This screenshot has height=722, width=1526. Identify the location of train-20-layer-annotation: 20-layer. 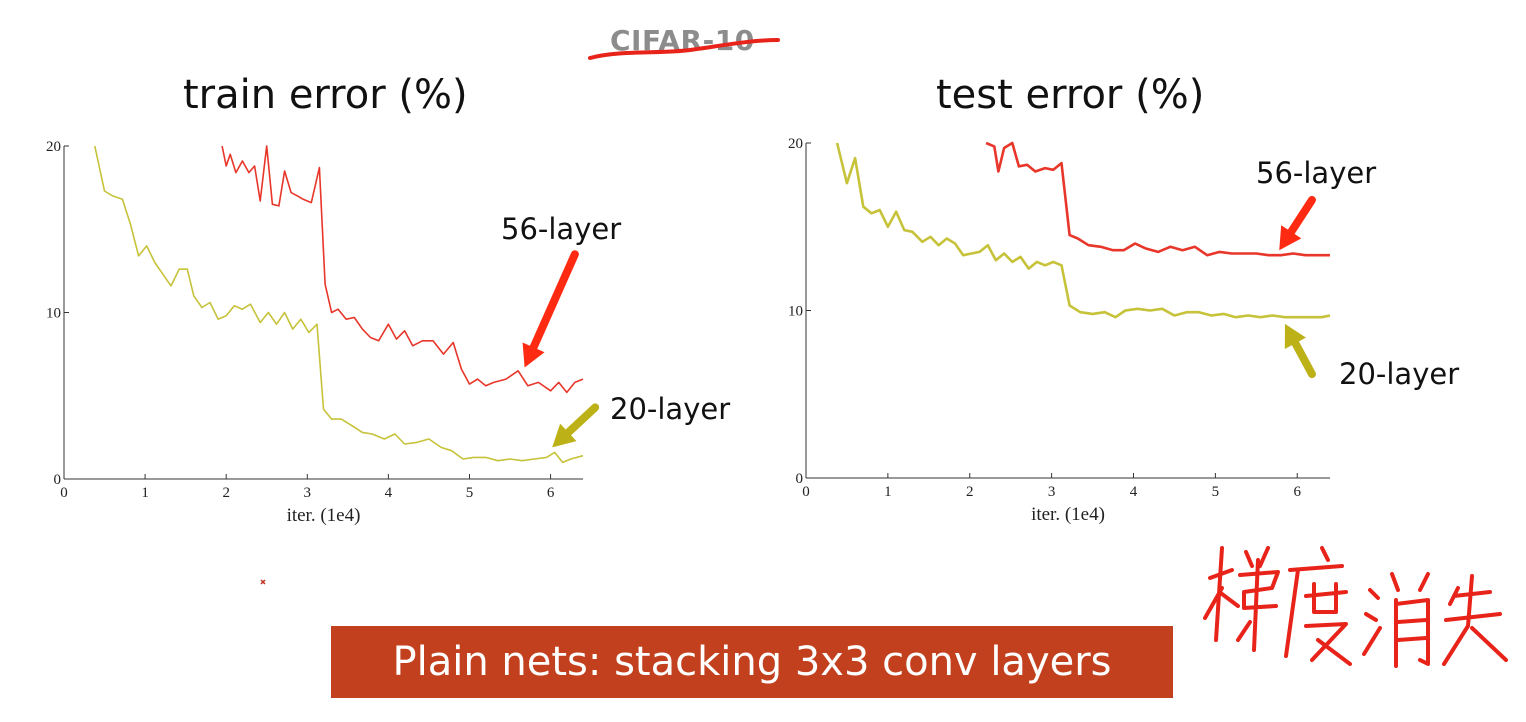
(670, 409).